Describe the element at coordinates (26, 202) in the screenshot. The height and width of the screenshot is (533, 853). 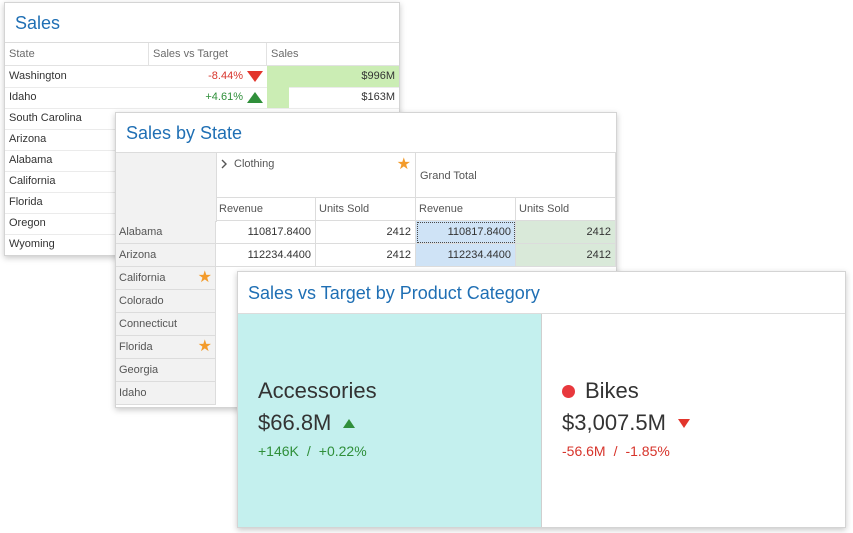
I see `state-cell: Florida` at that location.